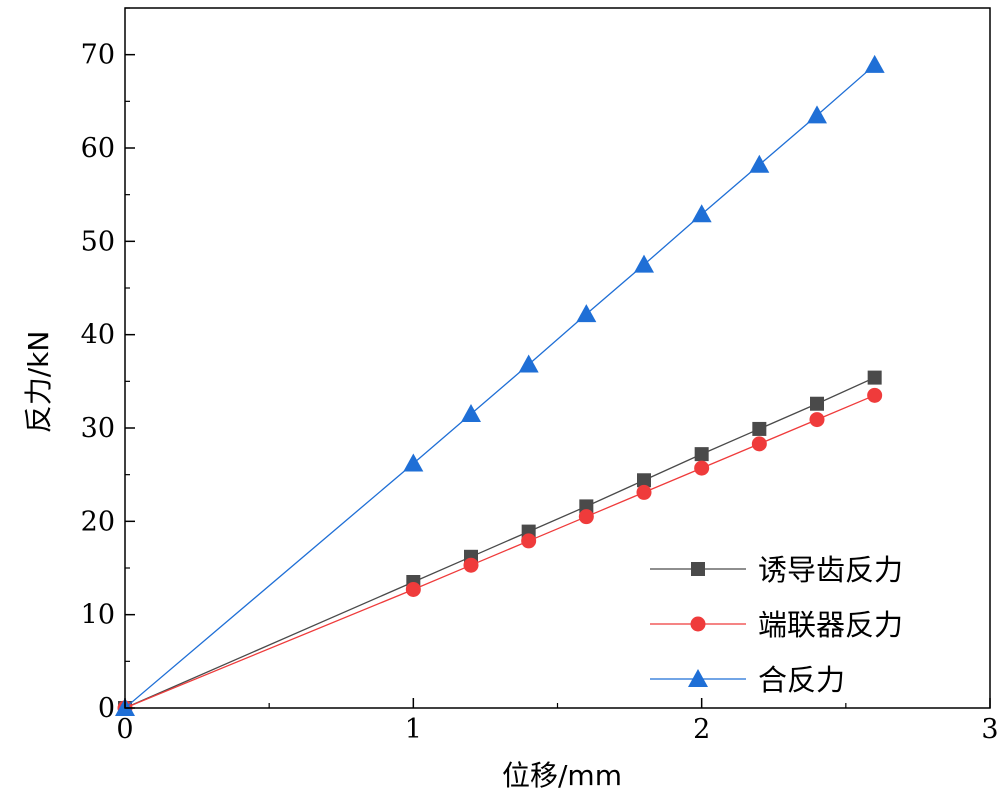  What do you see at coordinates (801, 680) in the screenshot?
I see `legend-label: 合反力` at bounding box center [801, 680].